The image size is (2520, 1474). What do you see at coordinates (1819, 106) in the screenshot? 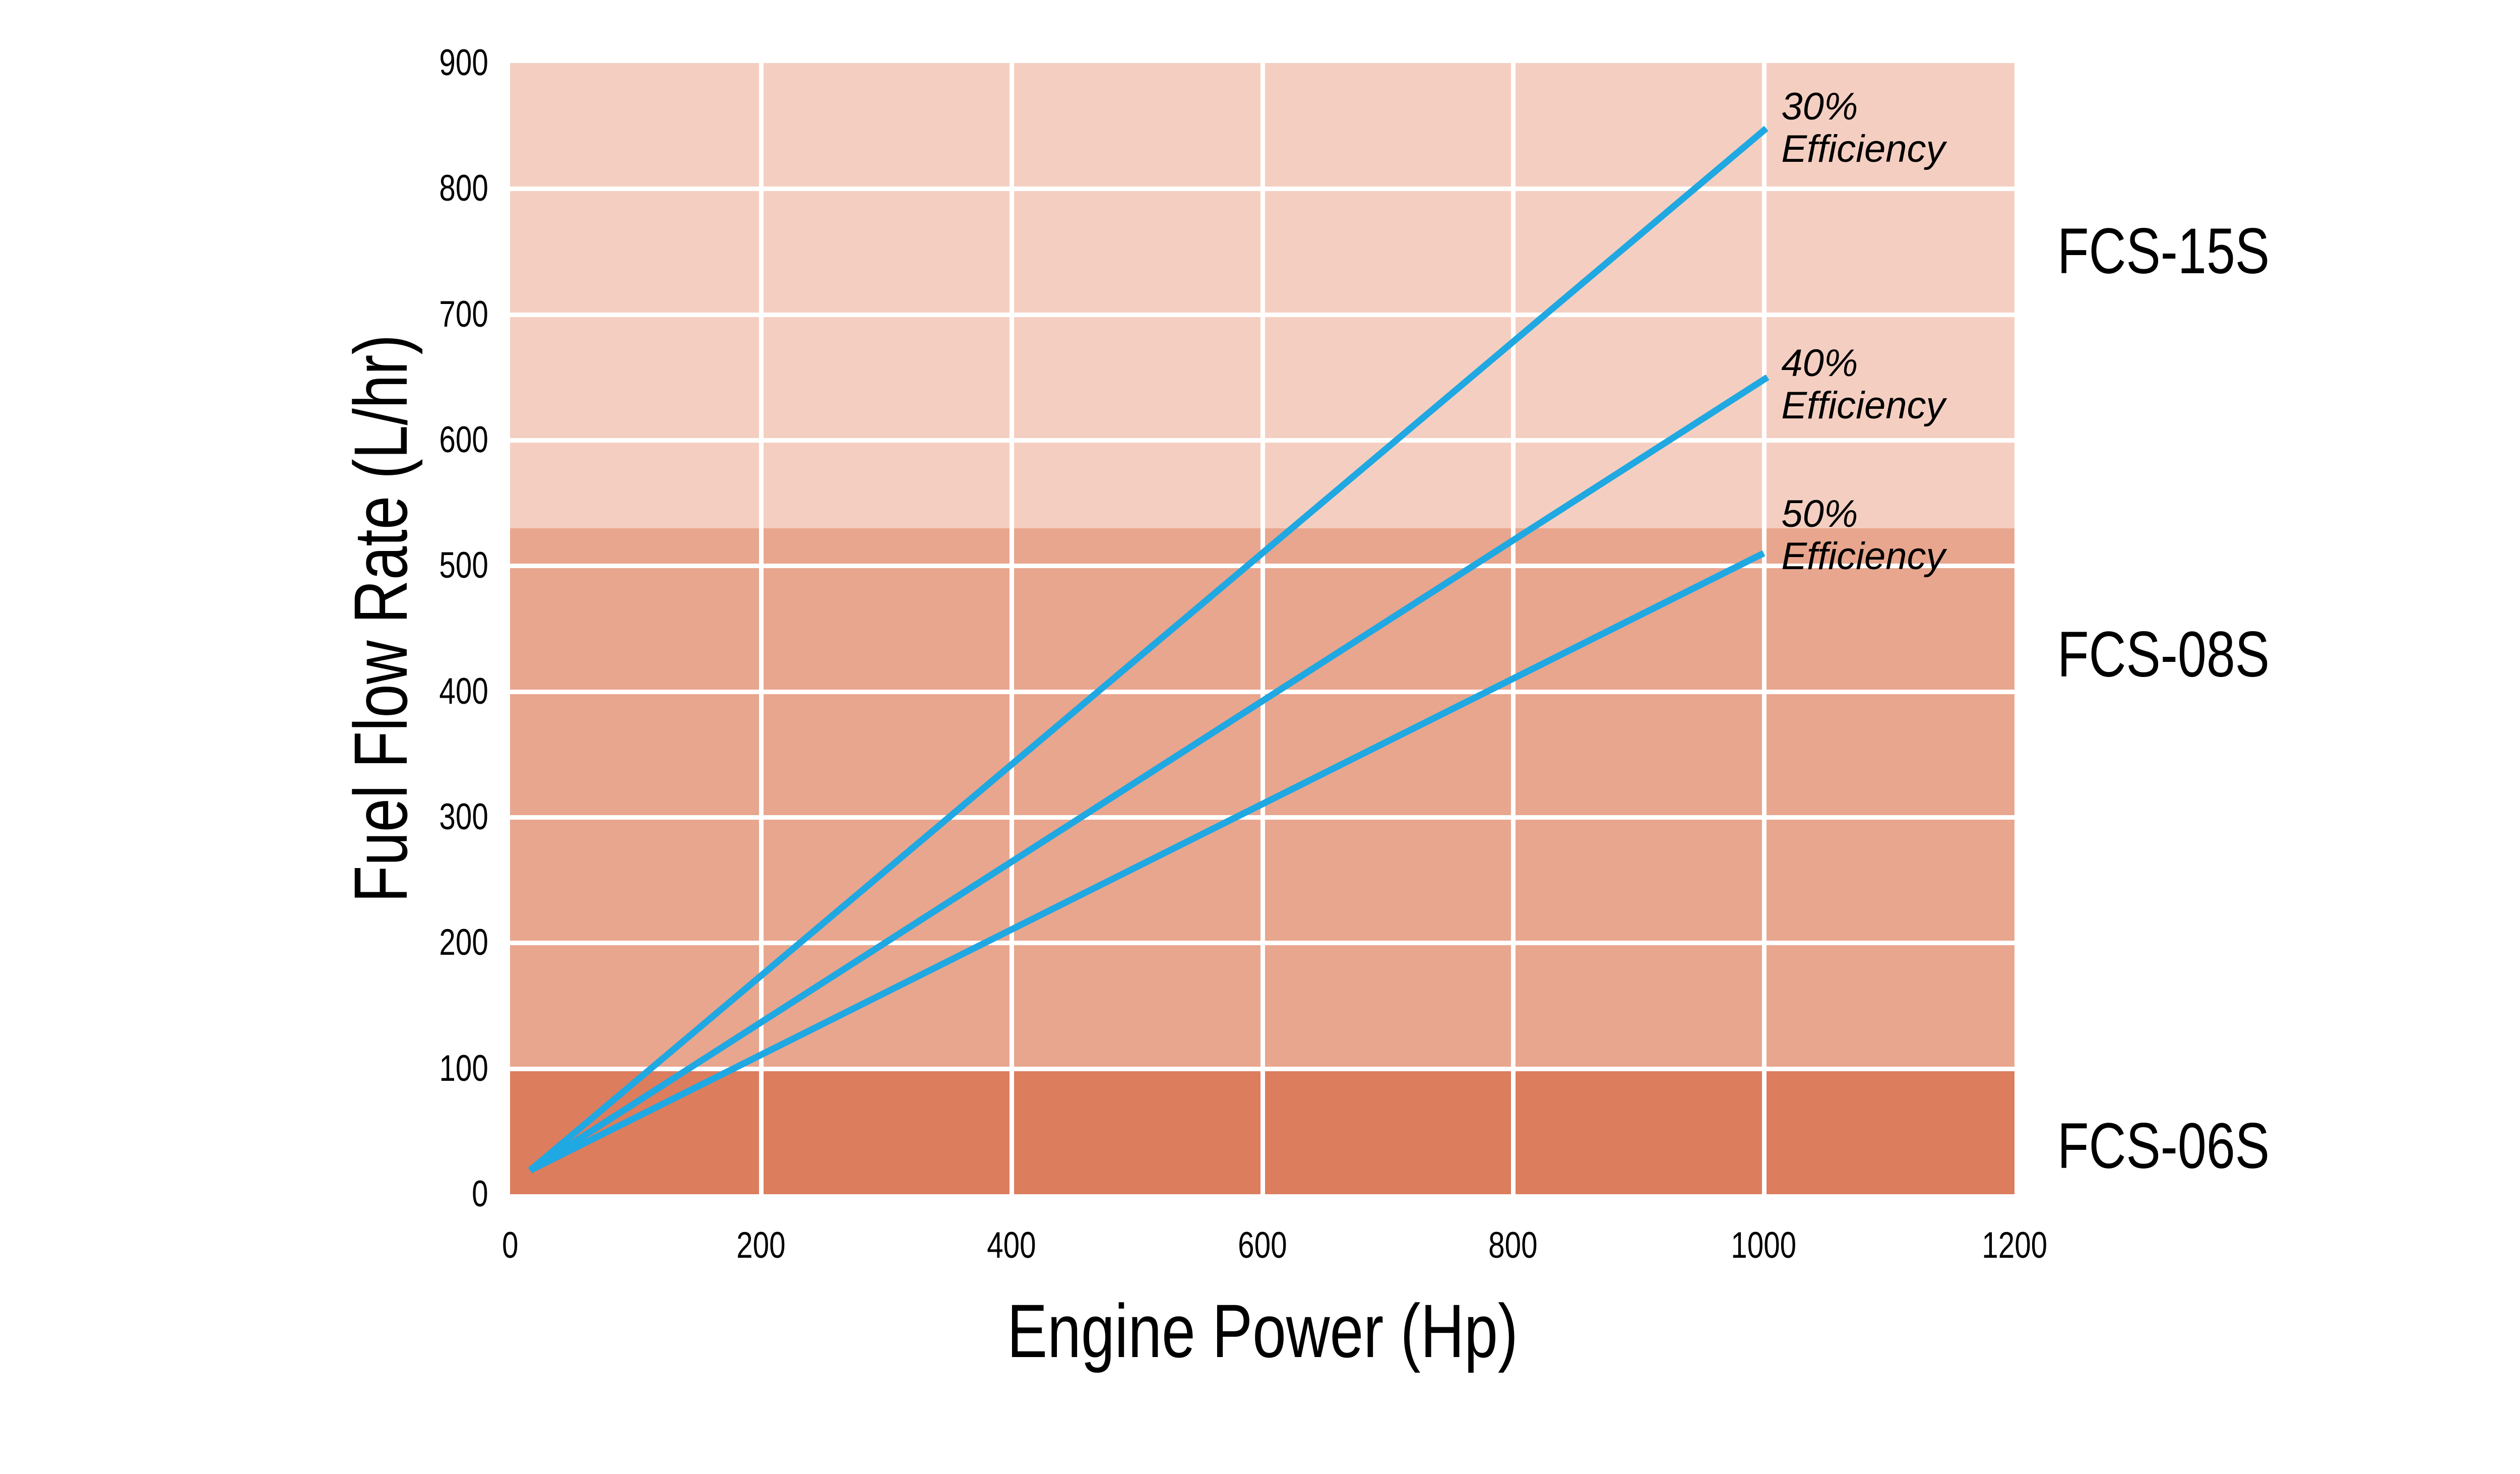
I see `label-line-text: 30%` at bounding box center [1819, 106].